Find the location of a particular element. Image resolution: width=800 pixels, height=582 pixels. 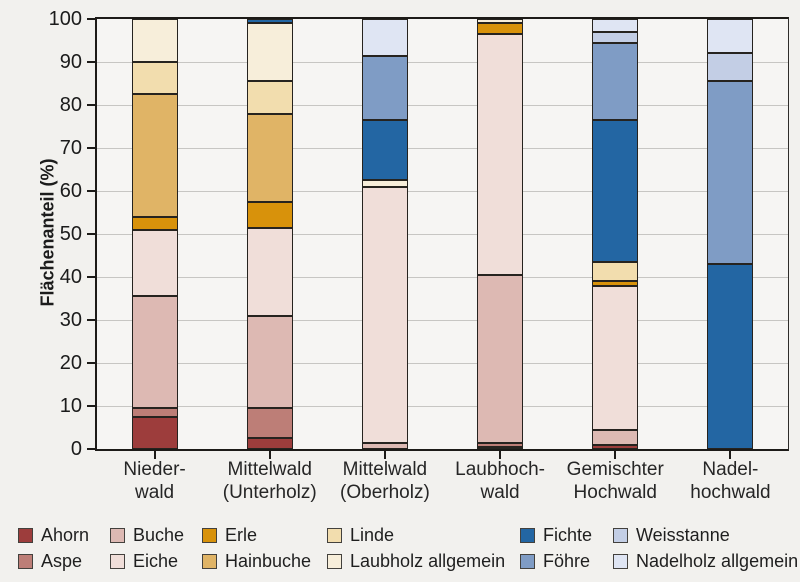

legend-swatch-weisstanne is located at coordinates (620, 535).